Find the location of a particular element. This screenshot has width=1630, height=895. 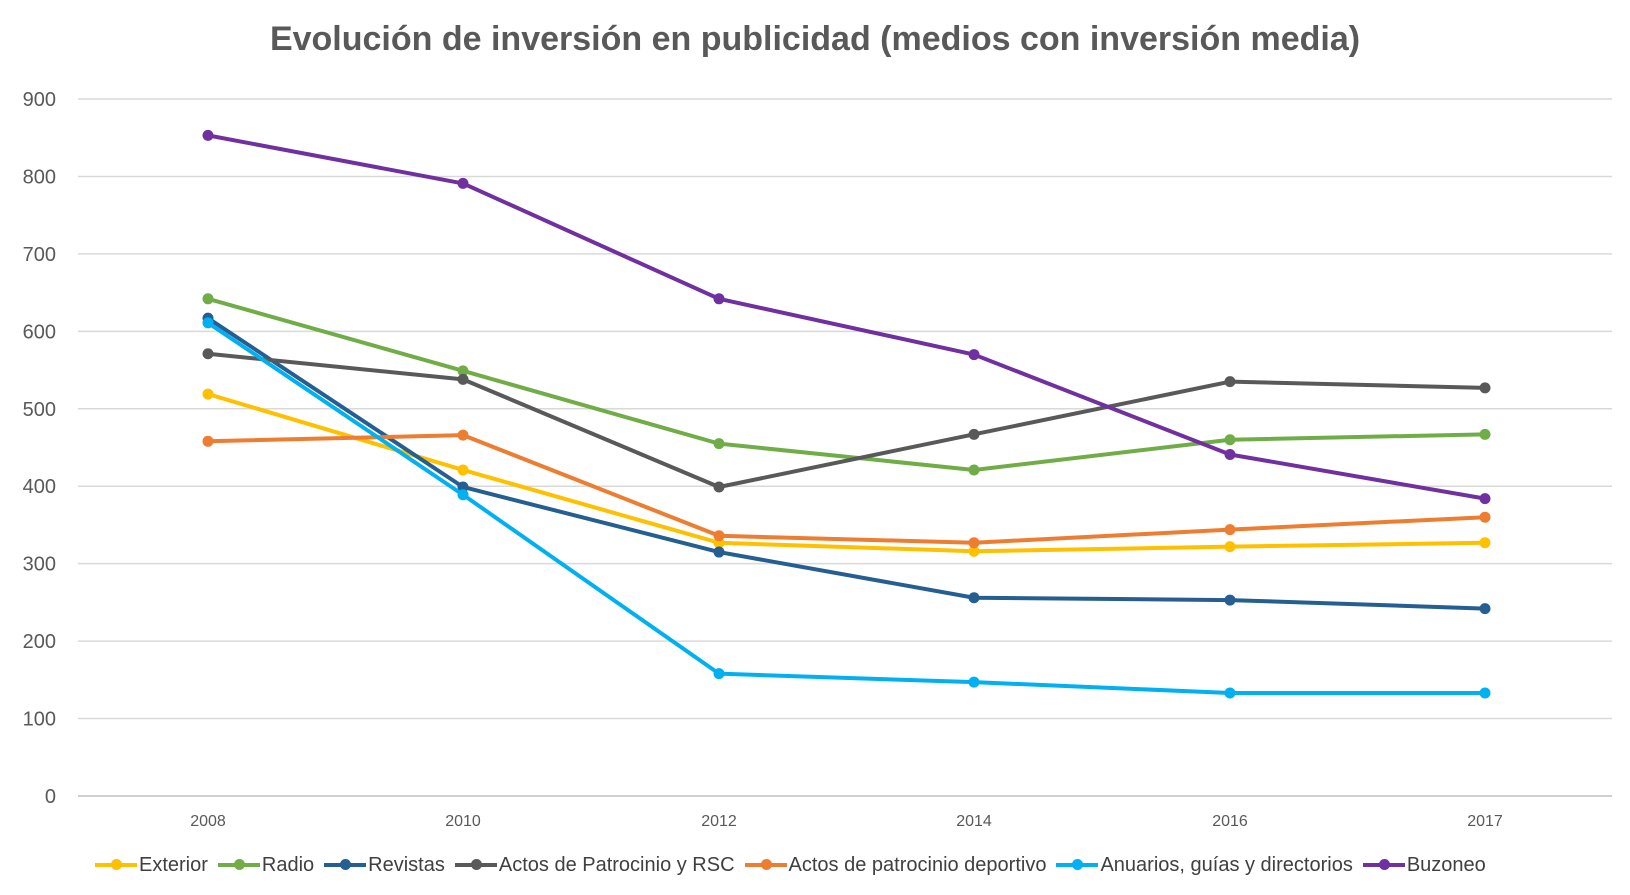

y-tick-label: 100 is located at coordinates (39, 720).